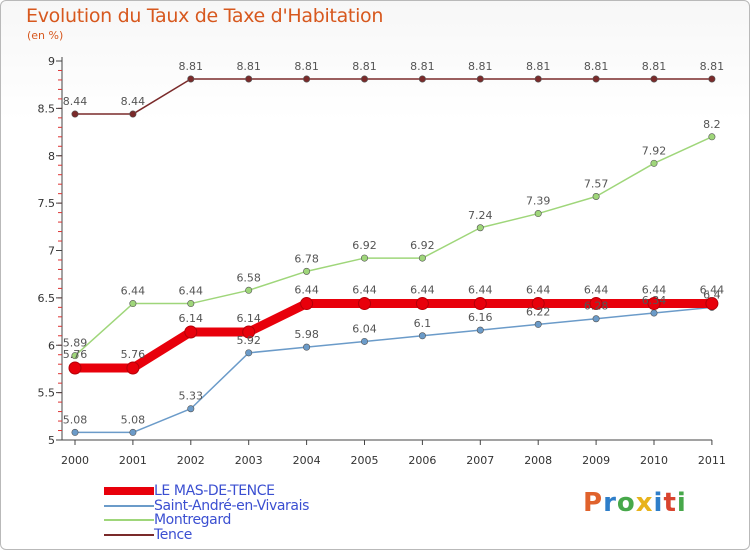  Describe the element at coordinates (712, 294) in the screenshot. I see `data-label: 6.4` at that location.